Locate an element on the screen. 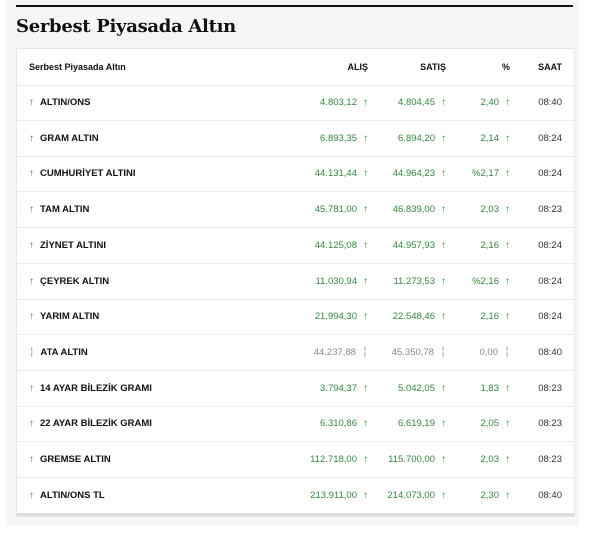  row-percent-cell: 2,40 ↑ is located at coordinates (480, 102).